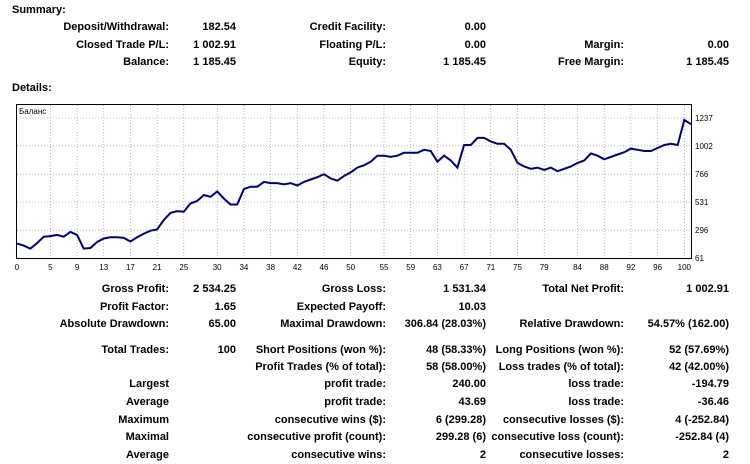  Describe the element at coordinates (472, 402) in the screenshot. I see `details-row-6-col2-value: 43.69` at that location.